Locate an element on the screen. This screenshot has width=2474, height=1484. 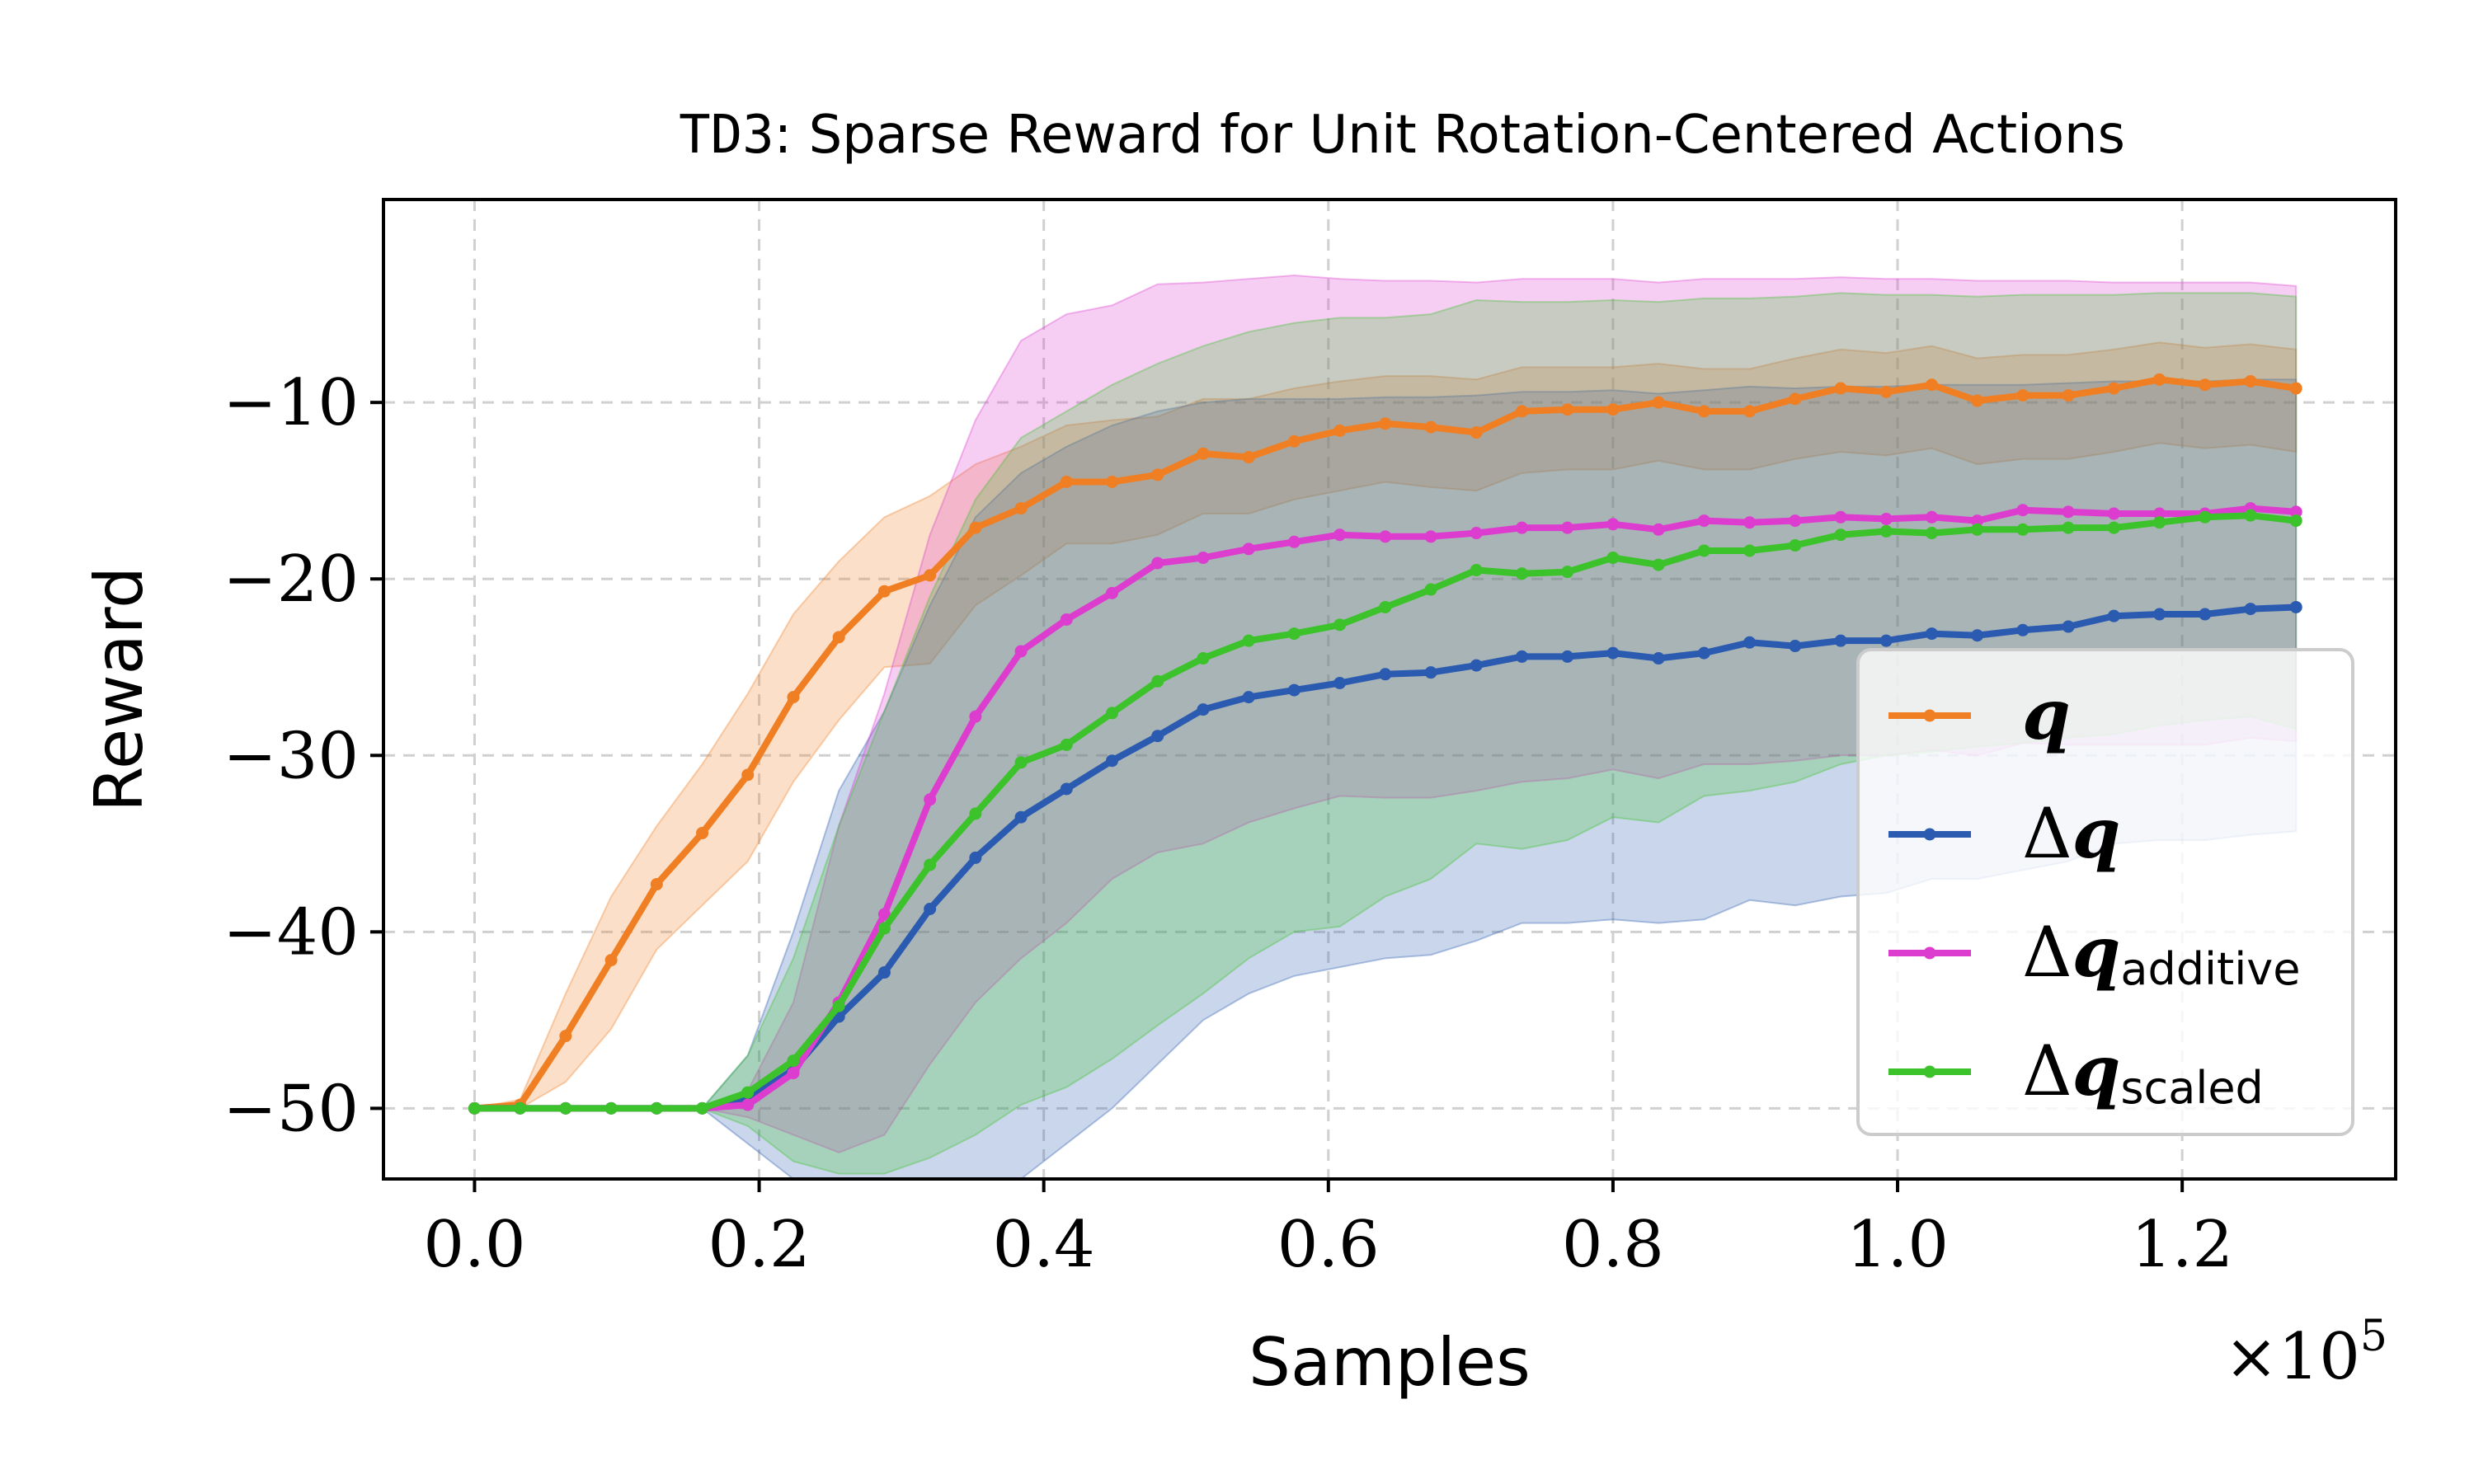
legend-swatch-marker is located at coordinates (1929, 953).